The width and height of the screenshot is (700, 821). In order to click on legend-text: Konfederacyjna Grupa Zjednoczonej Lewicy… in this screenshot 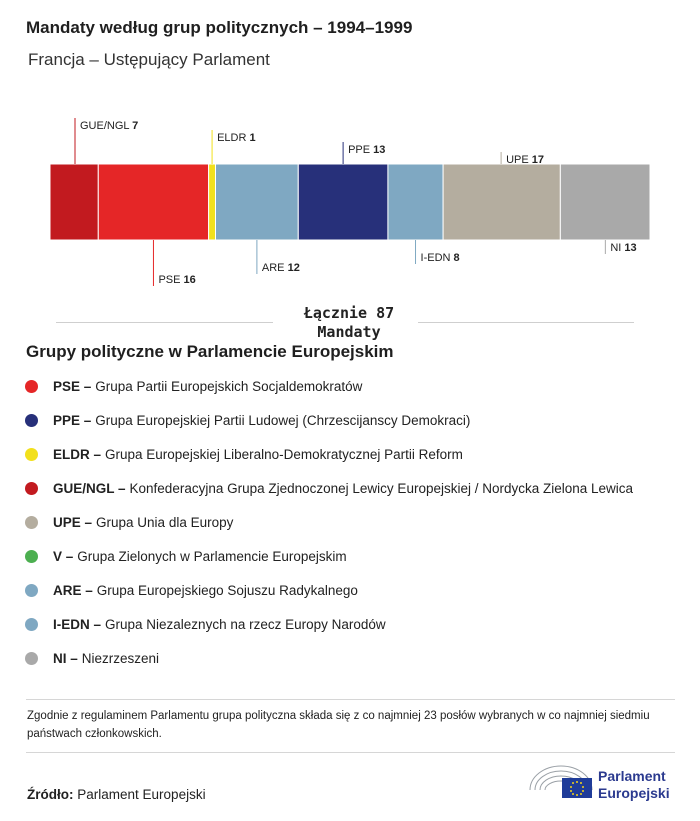, I will do `click(381, 488)`.